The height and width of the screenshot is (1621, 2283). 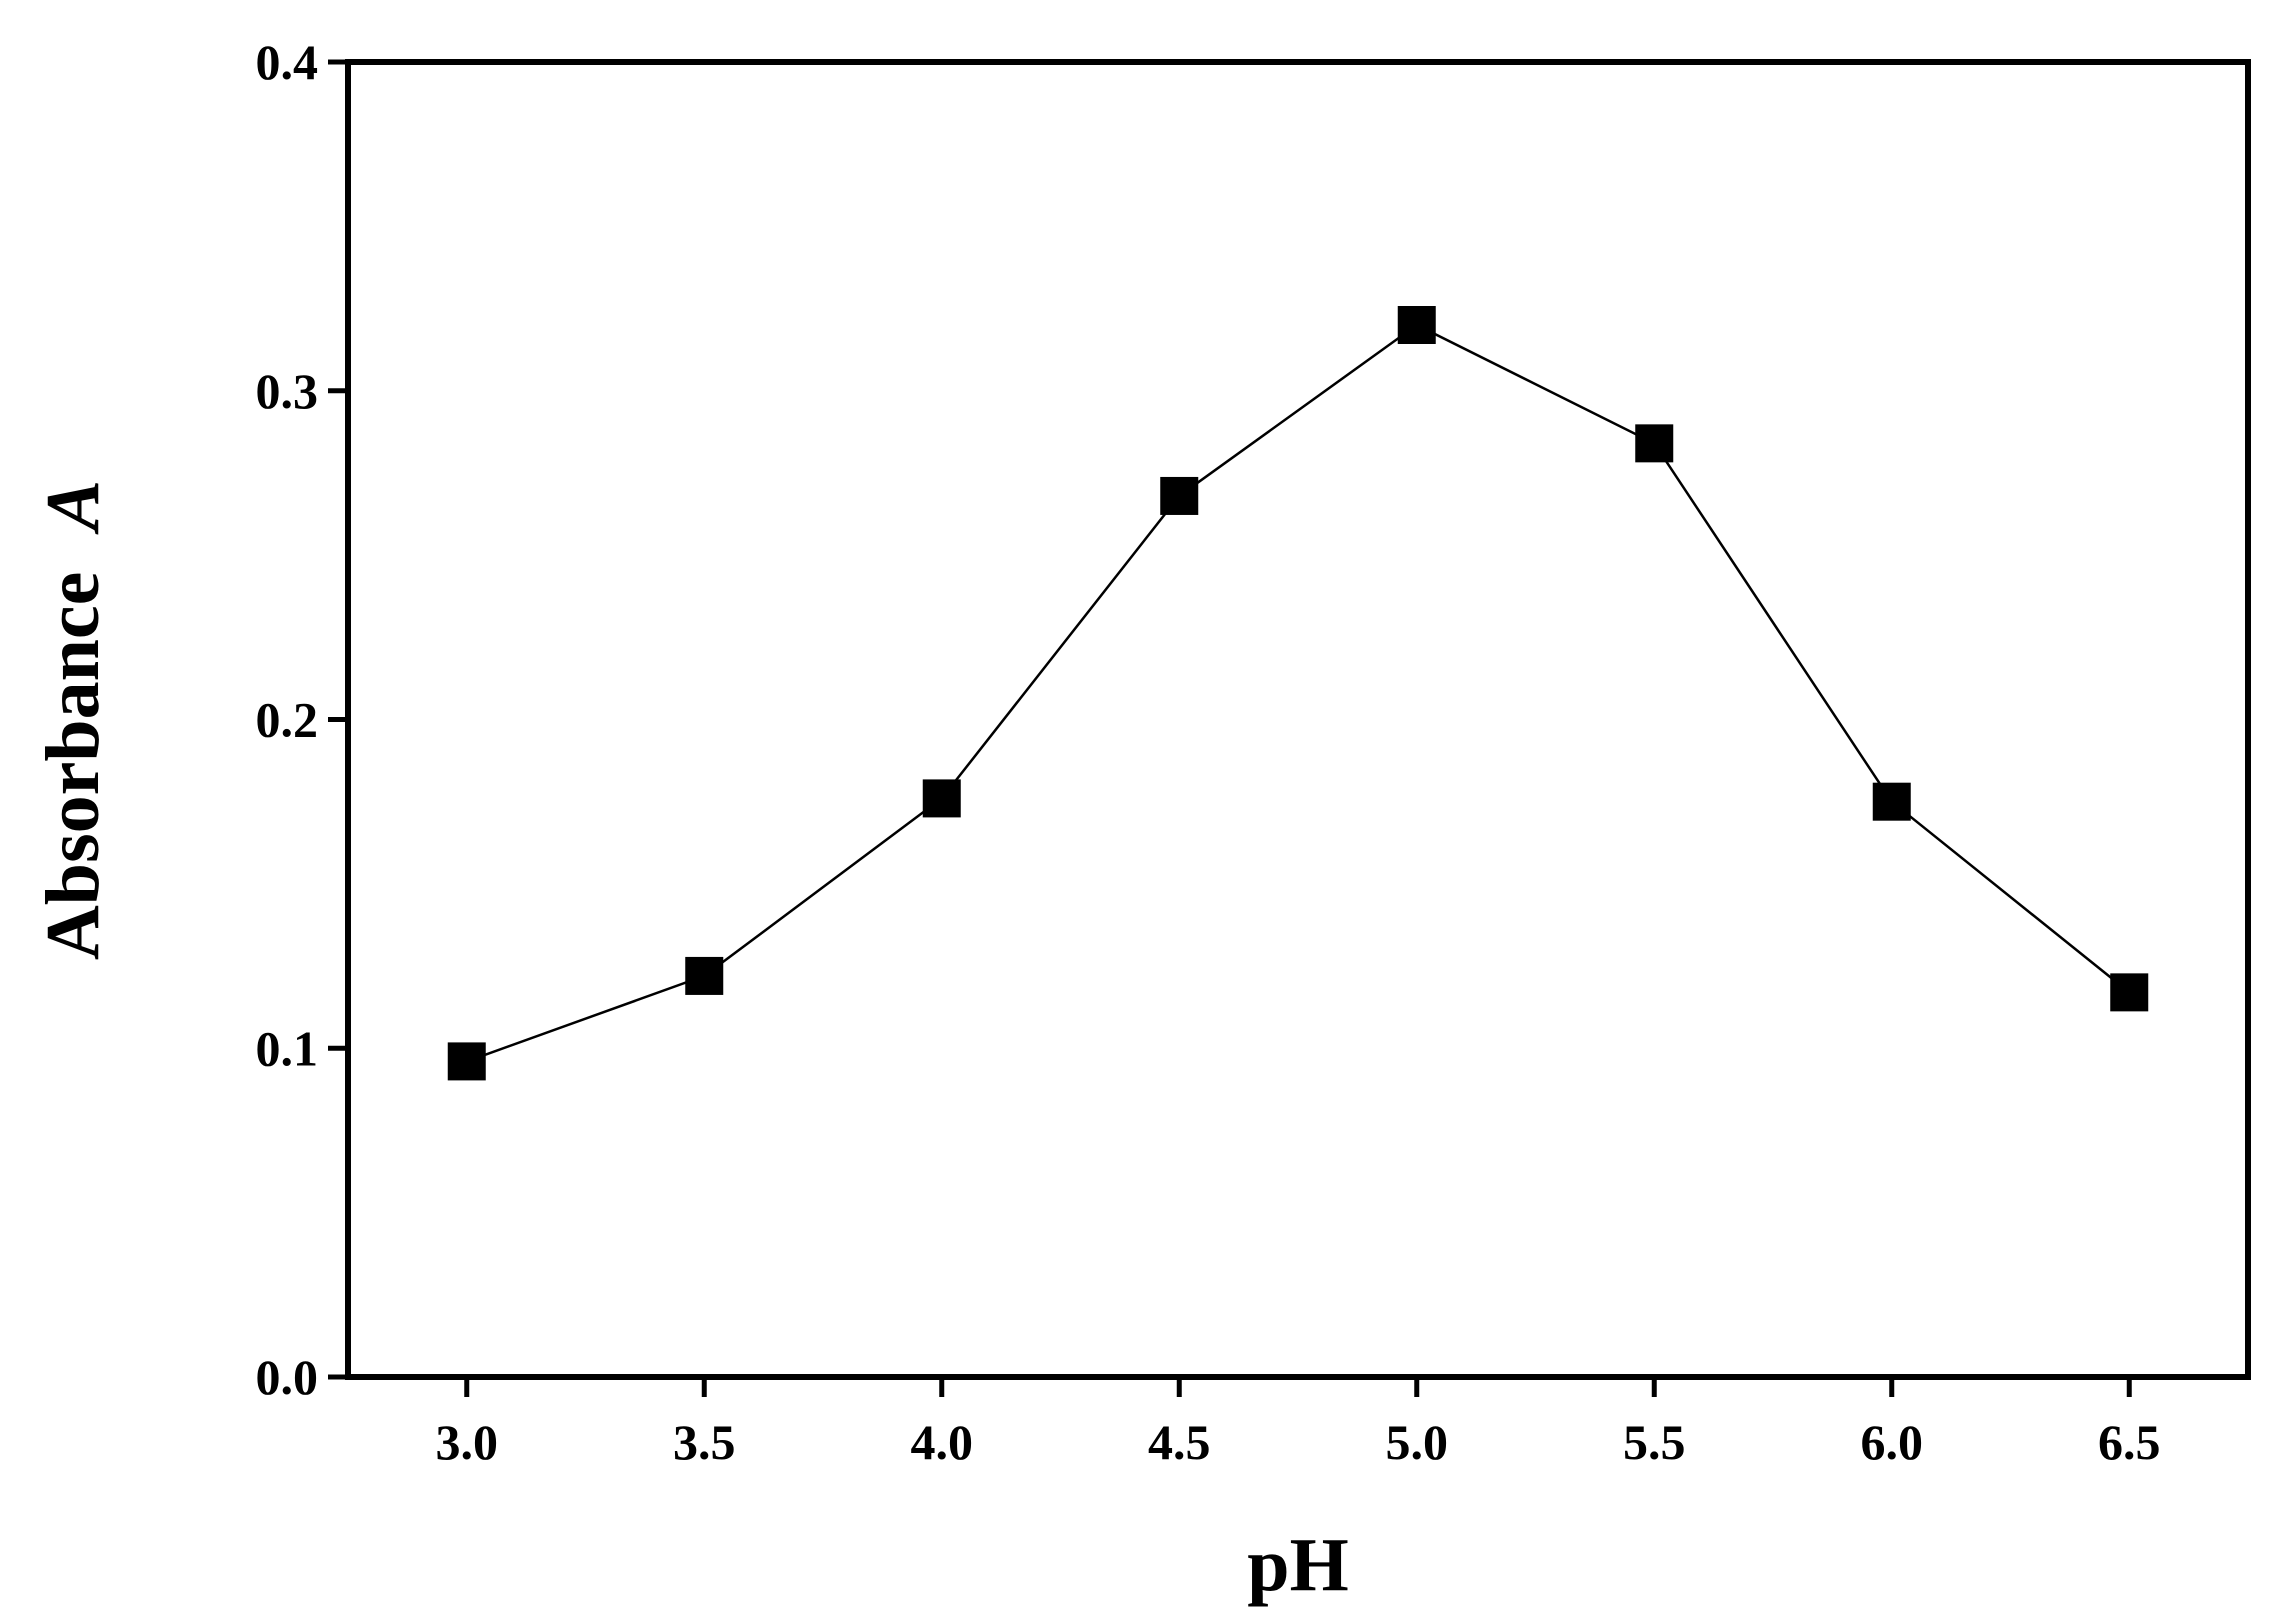 I want to click on y-axis: 0.0 0.1 0.2 0.3 0.4, so click(x=302, y=719).